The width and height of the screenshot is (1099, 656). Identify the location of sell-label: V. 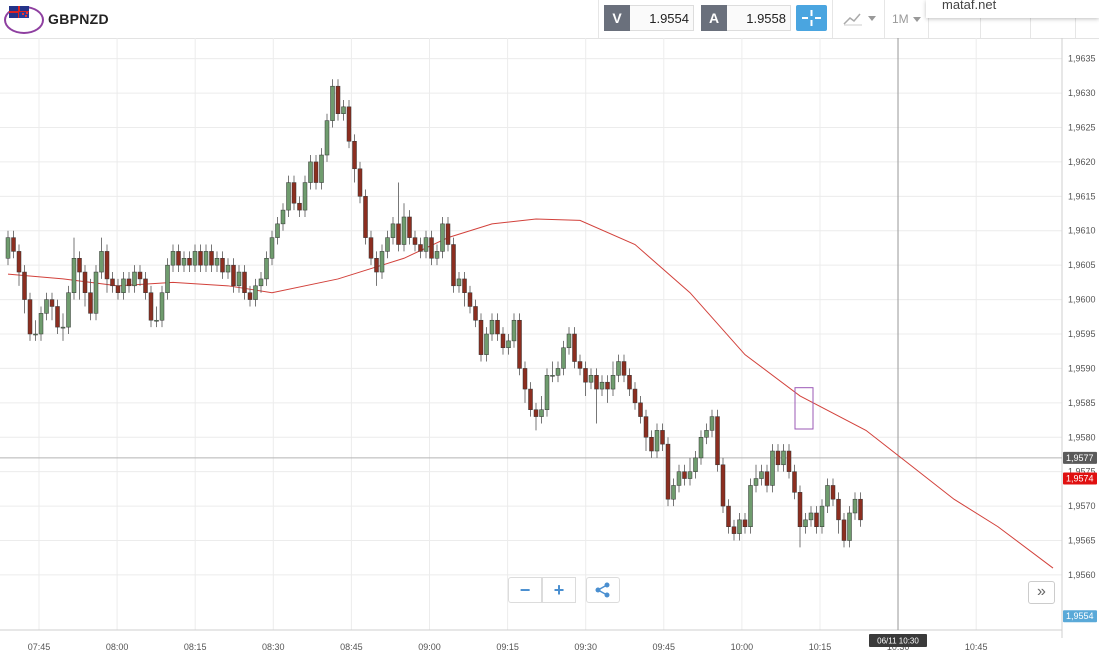
(617, 18).